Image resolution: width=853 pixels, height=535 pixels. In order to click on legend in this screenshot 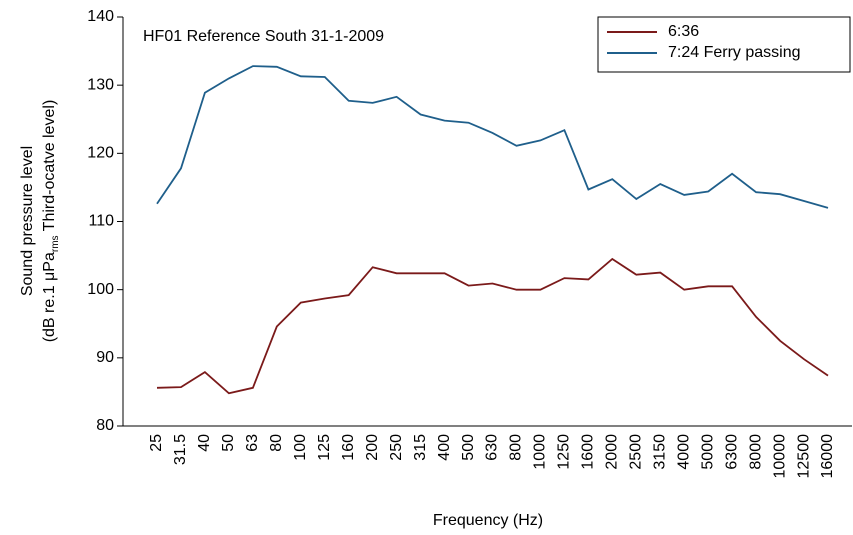, I will do `click(724, 44)`.